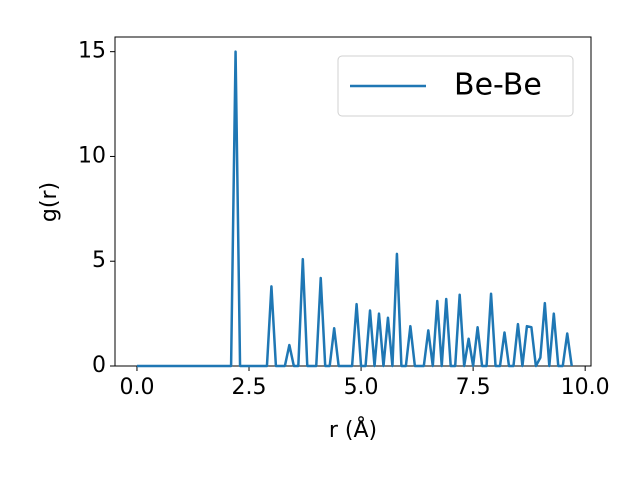 This screenshot has width=640, height=480. What do you see at coordinates (92, 51) in the screenshot?
I see `y-tick-label: 15` at bounding box center [92, 51].